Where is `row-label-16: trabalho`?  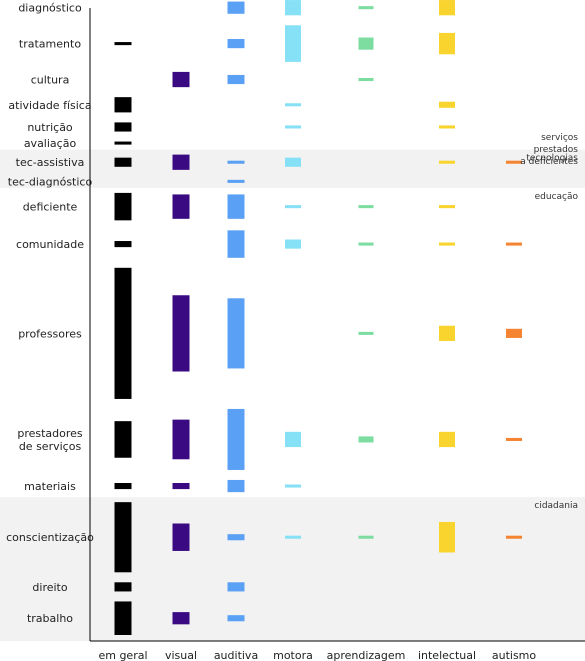
row-label-16: trabalho is located at coordinates (50, 618).